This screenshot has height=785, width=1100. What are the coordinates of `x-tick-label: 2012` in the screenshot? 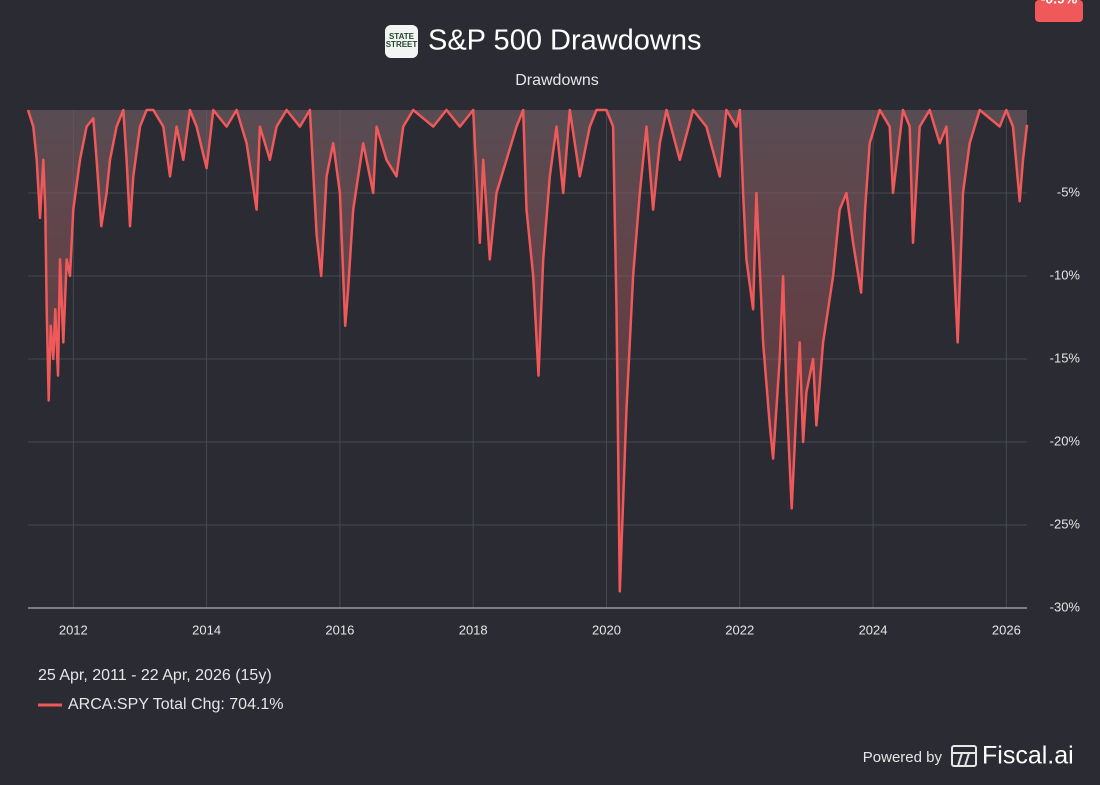 It's located at (73, 629).